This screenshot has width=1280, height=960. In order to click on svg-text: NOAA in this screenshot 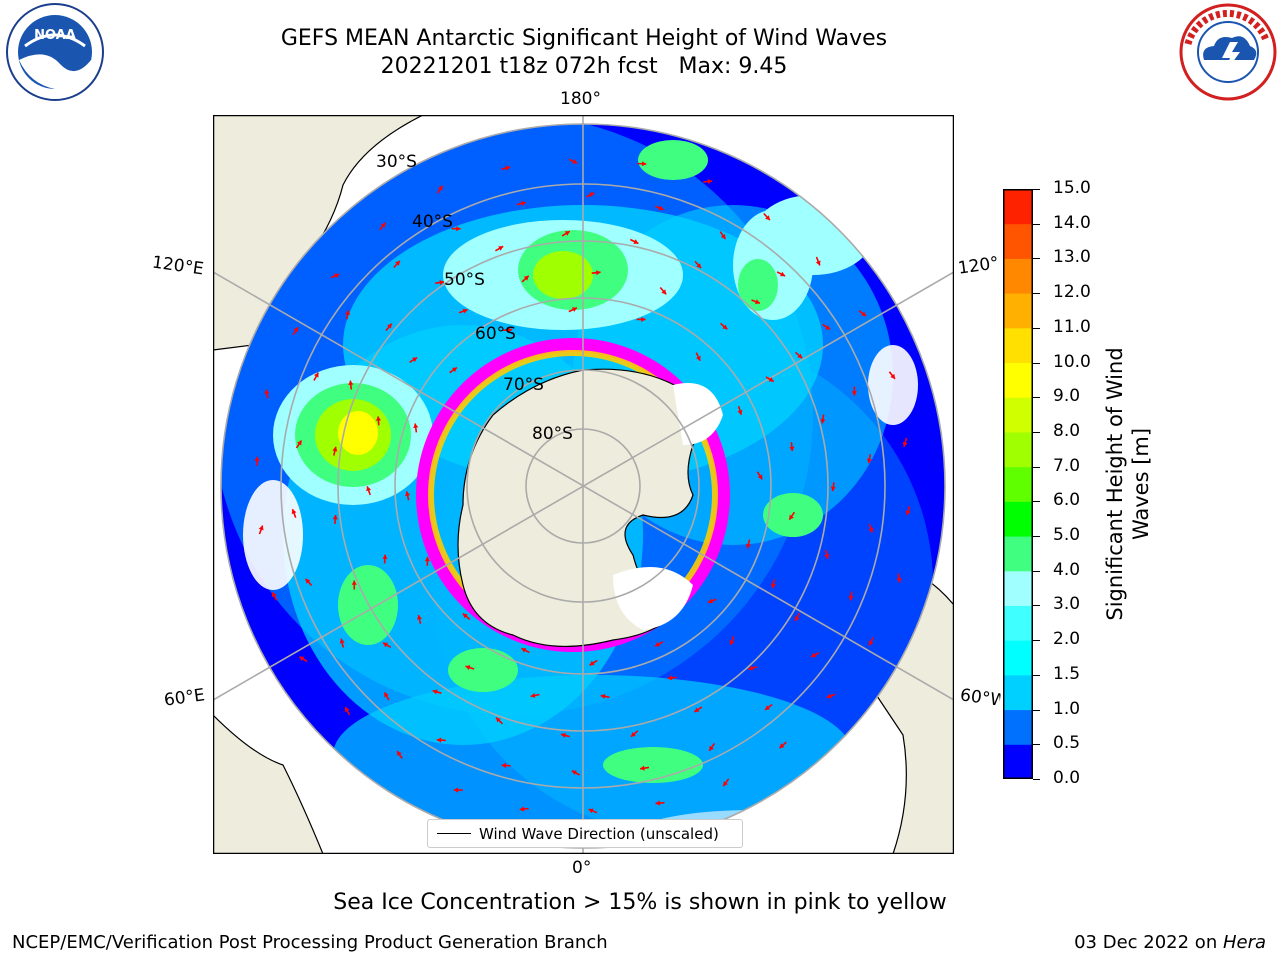, I will do `click(55, 35)`.